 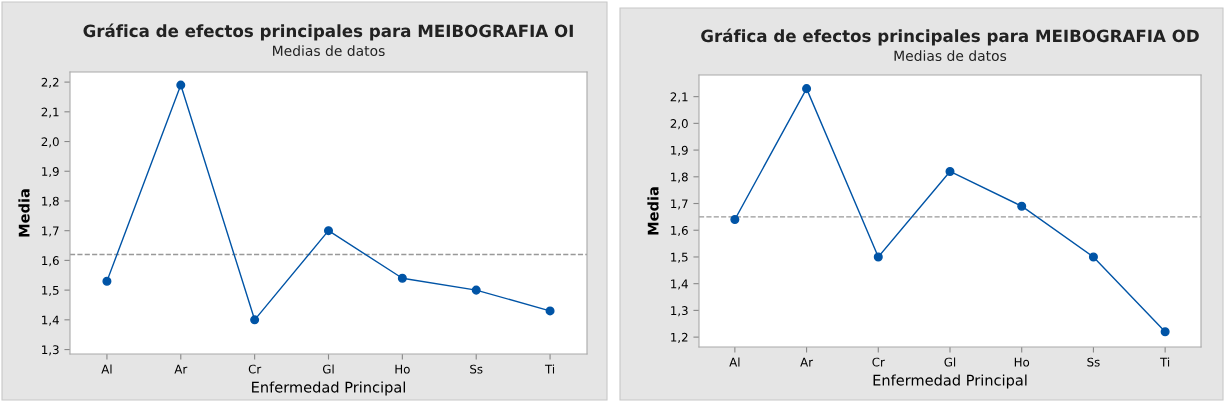 What do you see at coordinates (50, 82) in the screenshot?
I see `y-tick-label: 2,2` at bounding box center [50, 82].